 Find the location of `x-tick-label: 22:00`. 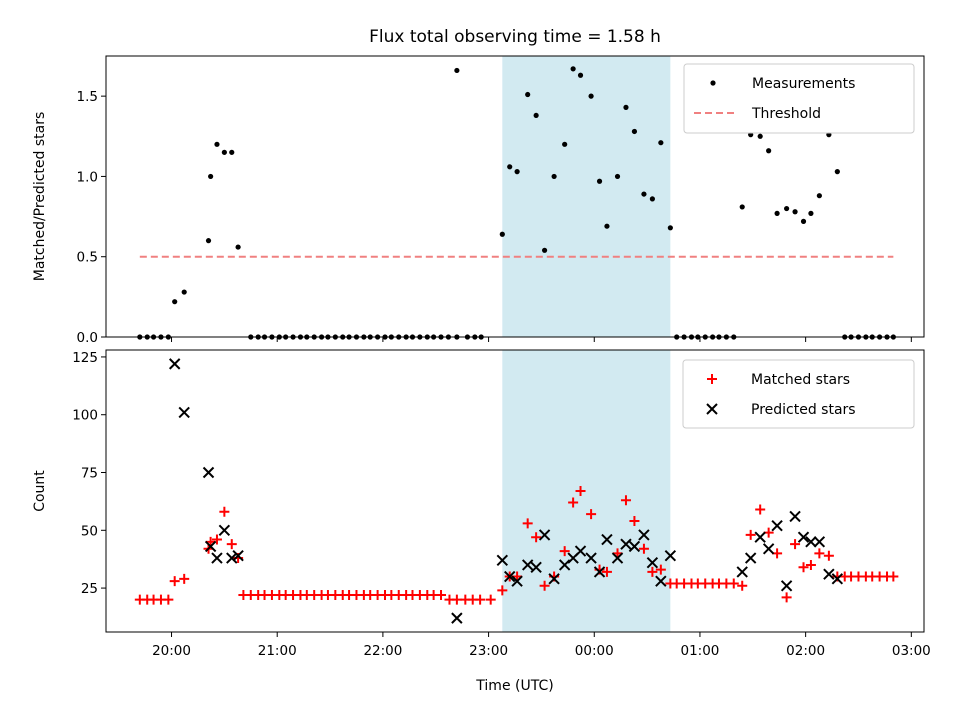

x-tick-label: 22:00 is located at coordinates (382, 651).